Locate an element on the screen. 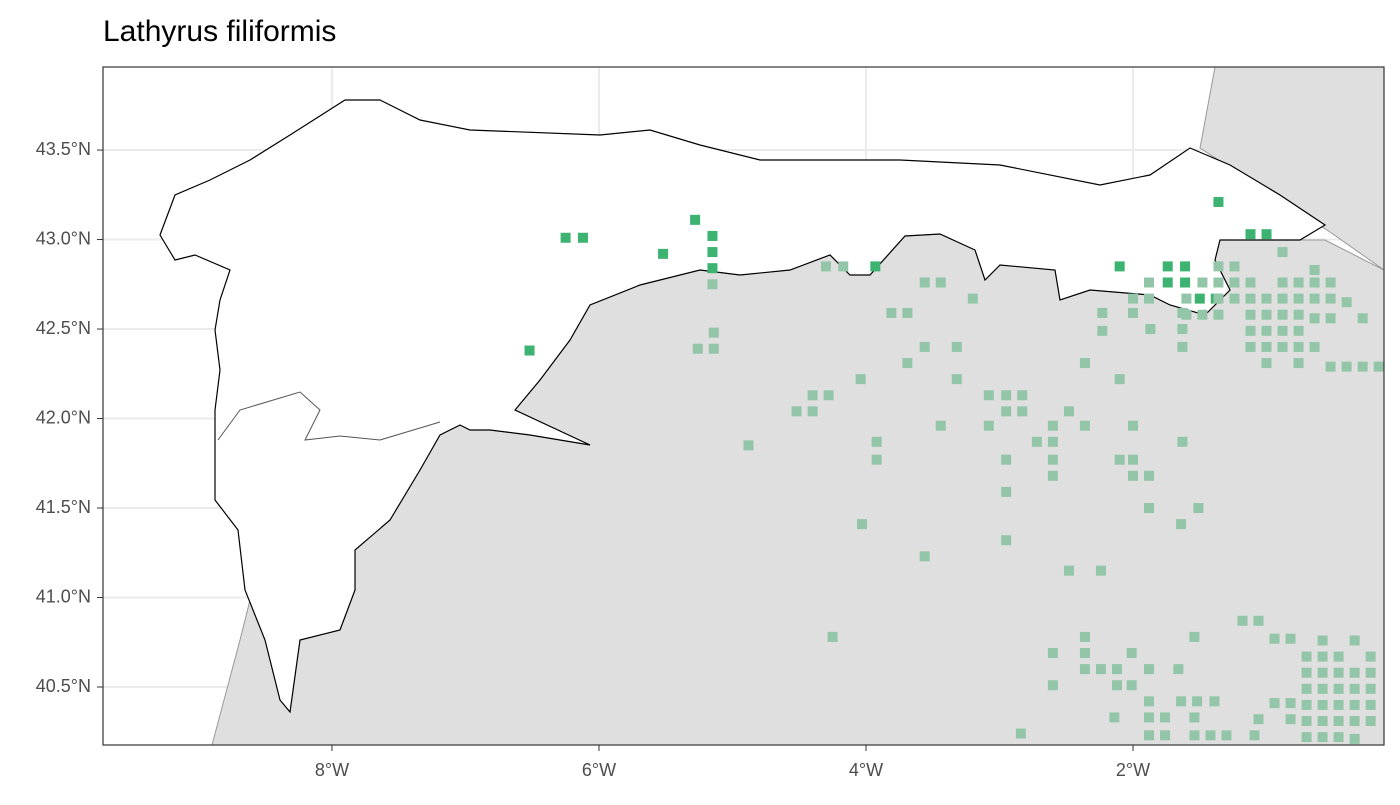 The image size is (1400, 805). other-land is located at coordinates (1291, 169).